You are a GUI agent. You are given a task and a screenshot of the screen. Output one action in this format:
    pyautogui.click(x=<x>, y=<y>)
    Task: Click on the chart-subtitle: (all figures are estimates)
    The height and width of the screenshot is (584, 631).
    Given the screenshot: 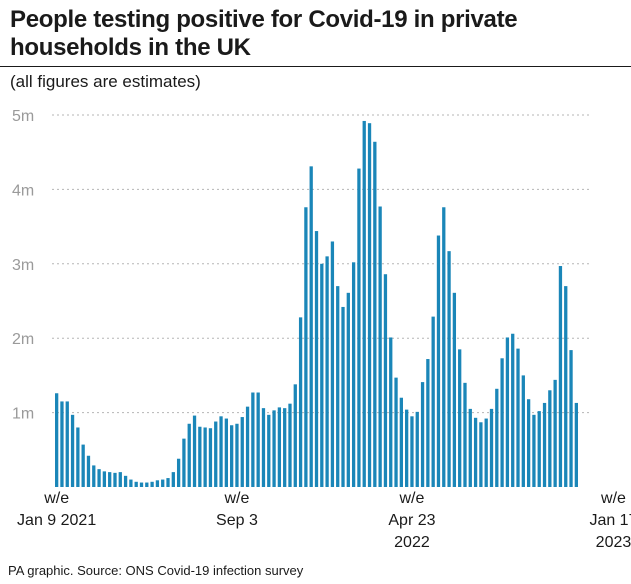 What is the action you would take?
    pyautogui.click(x=105, y=81)
    